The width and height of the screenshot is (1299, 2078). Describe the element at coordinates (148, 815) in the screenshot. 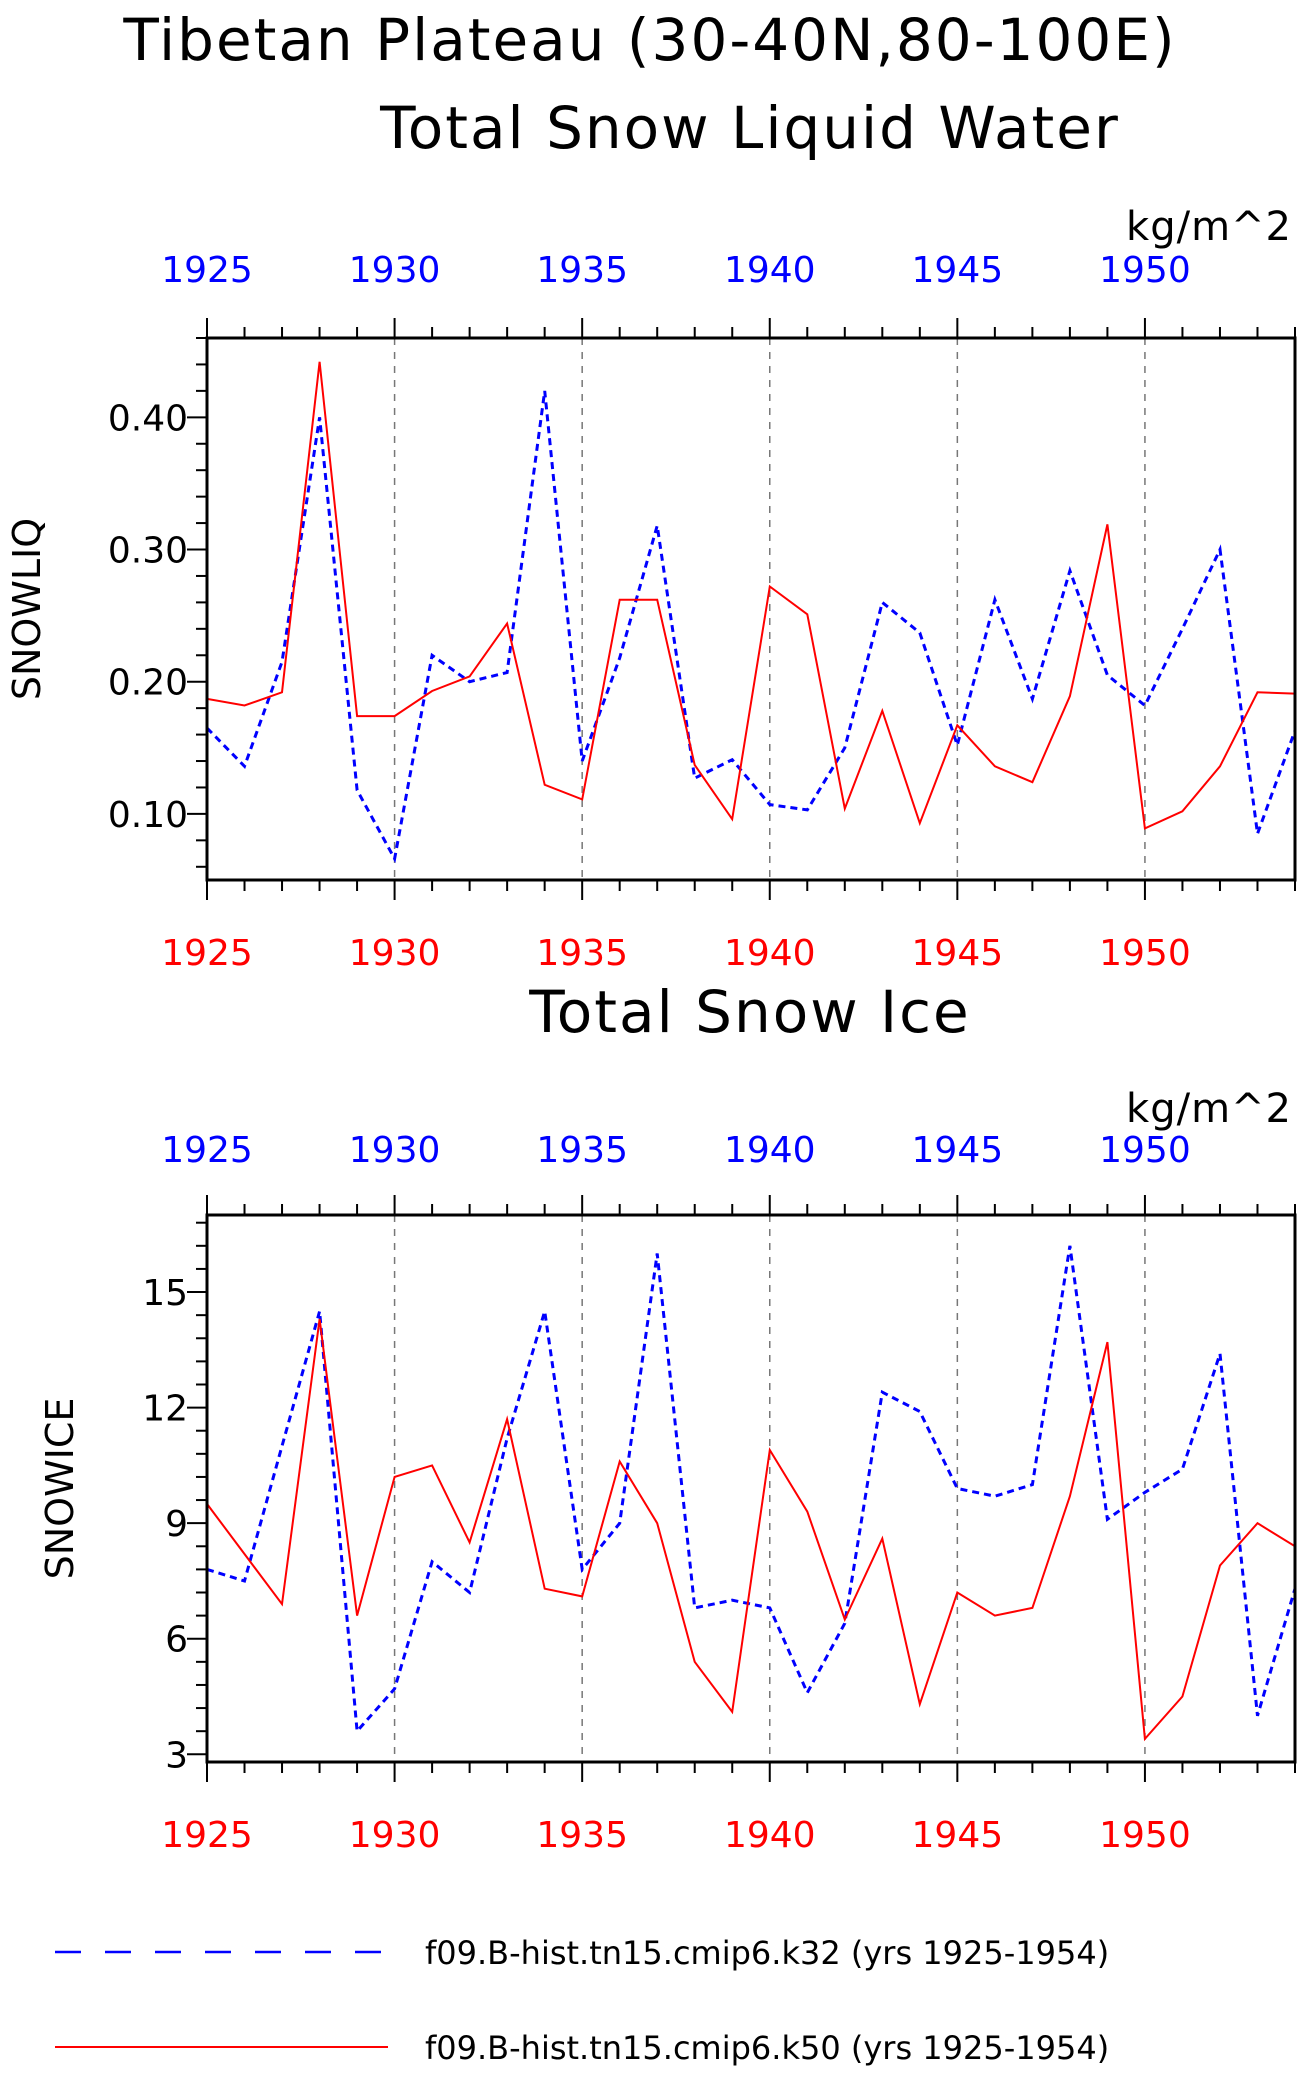

I see `snowliq-ytick-label-0: 0.10` at that location.